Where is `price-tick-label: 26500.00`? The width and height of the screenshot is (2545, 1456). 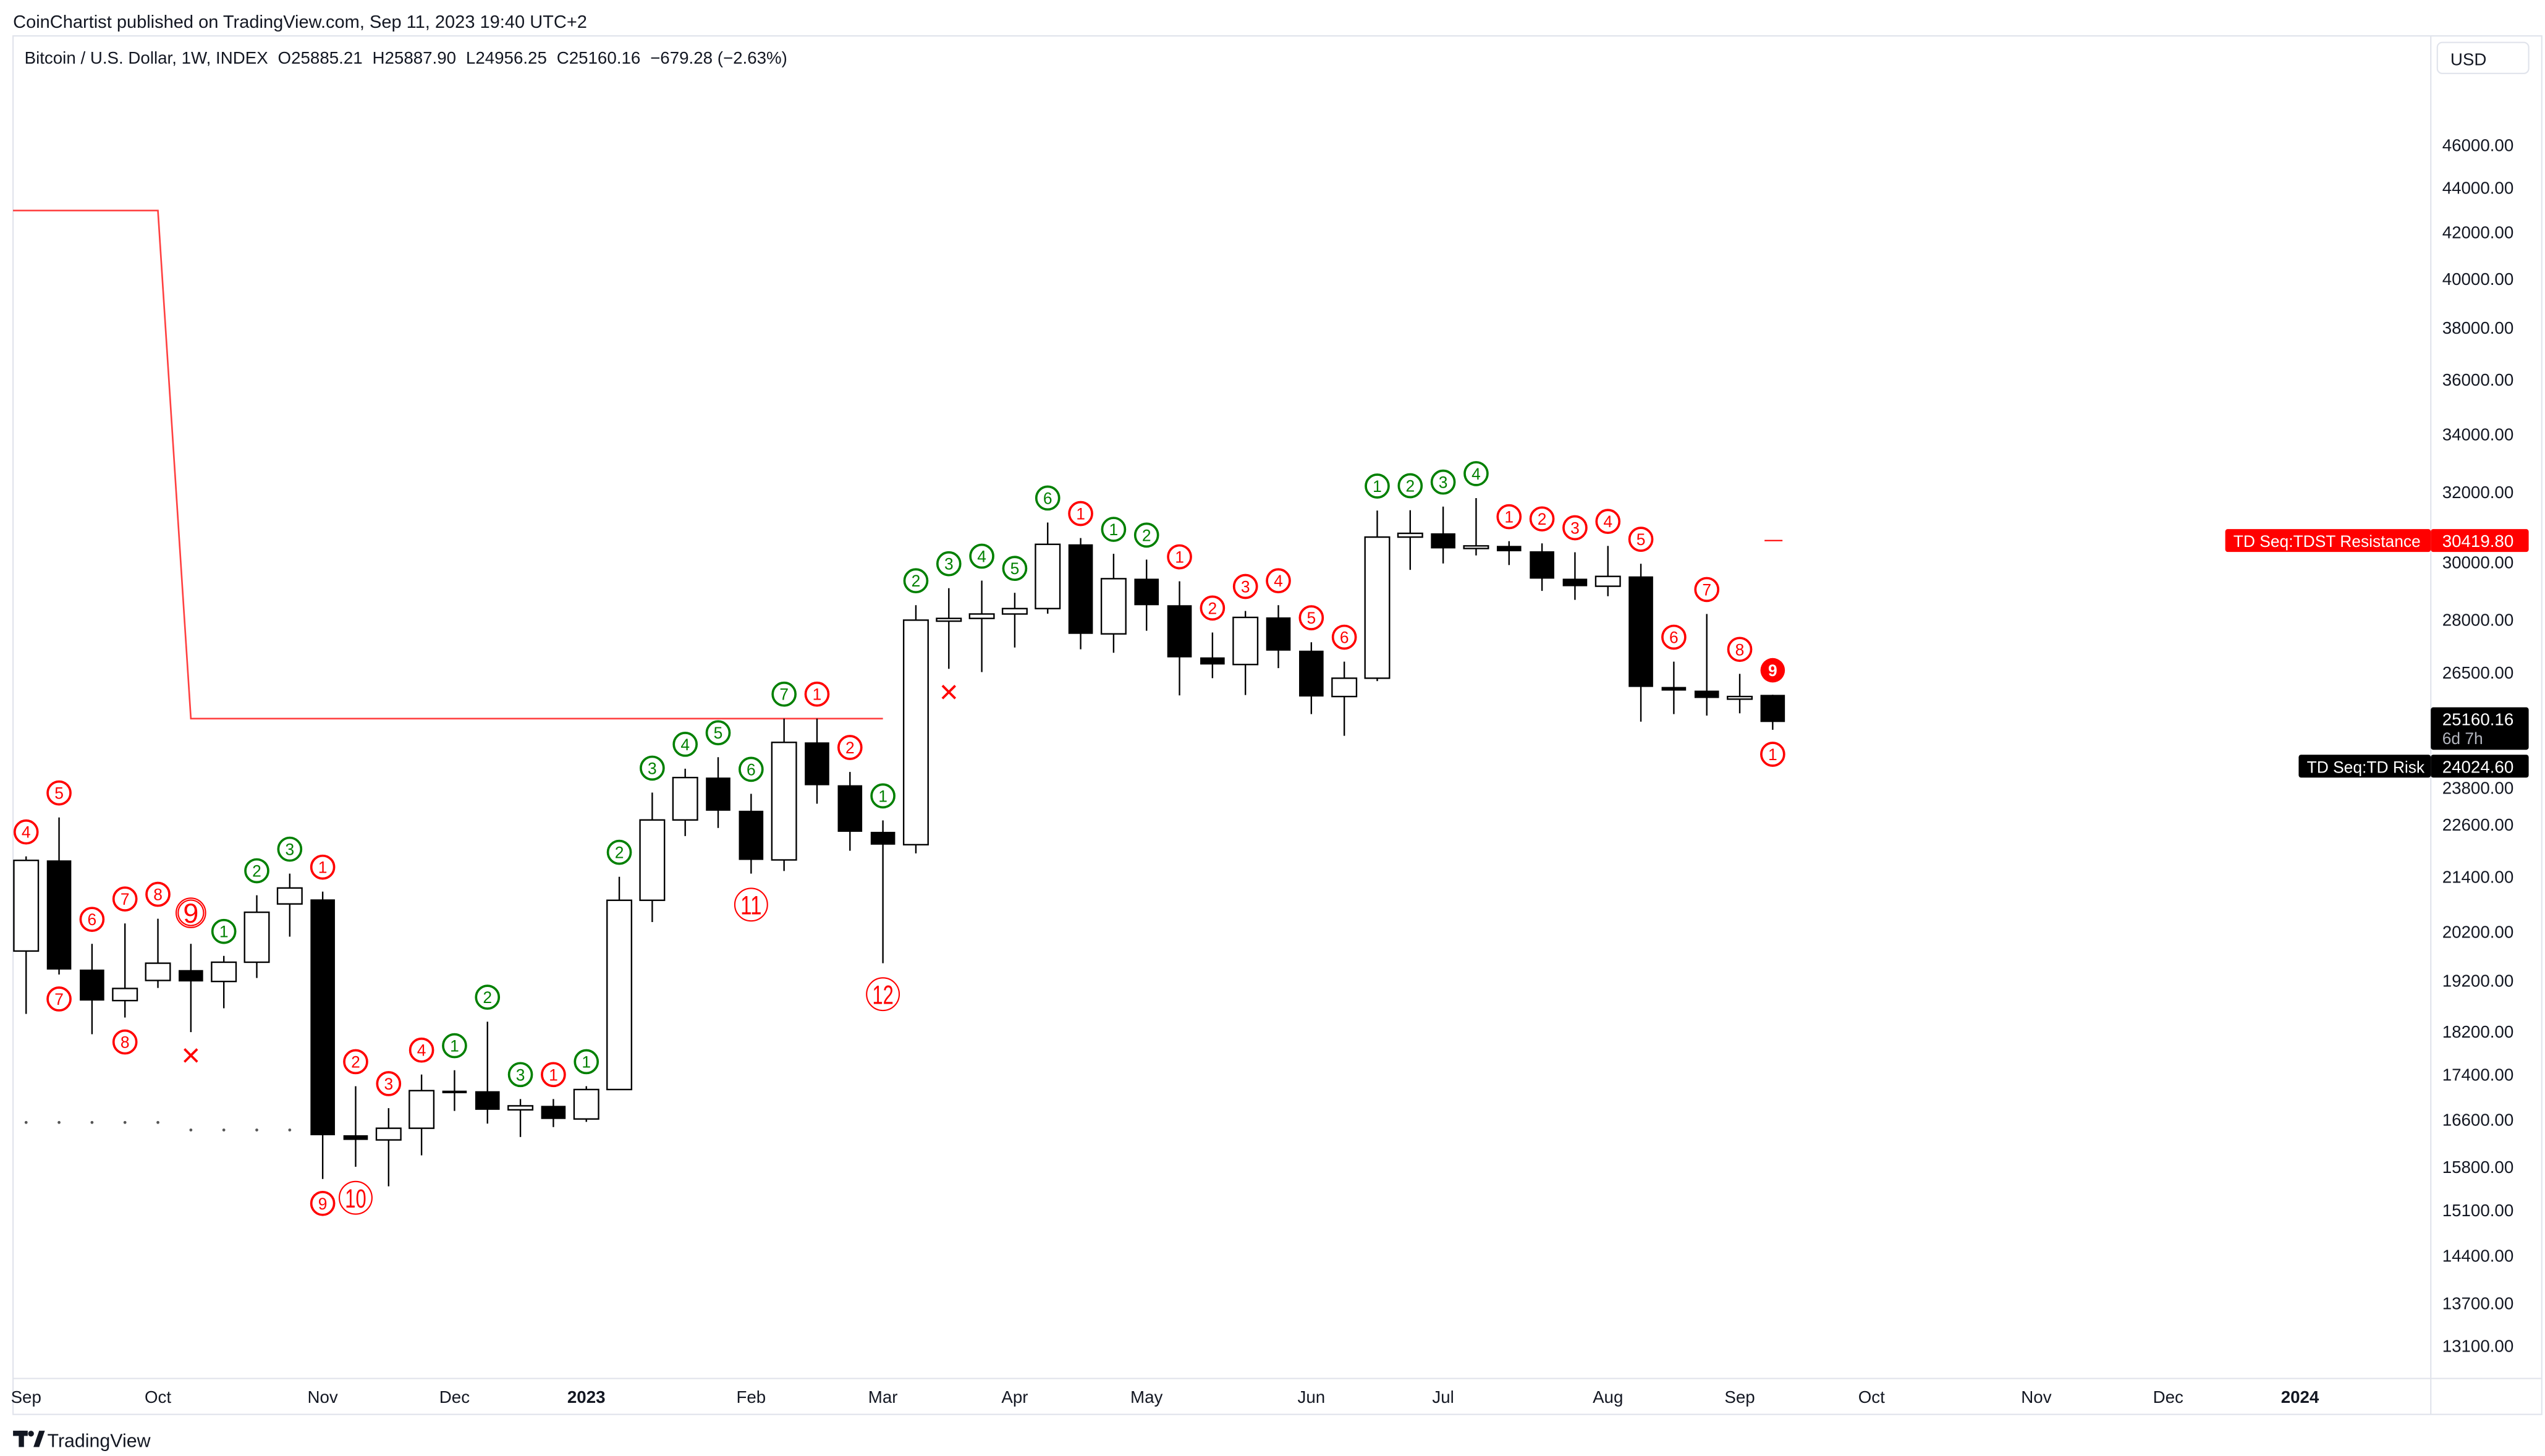 price-tick-label: 26500.00 is located at coordinates (2478, 672).